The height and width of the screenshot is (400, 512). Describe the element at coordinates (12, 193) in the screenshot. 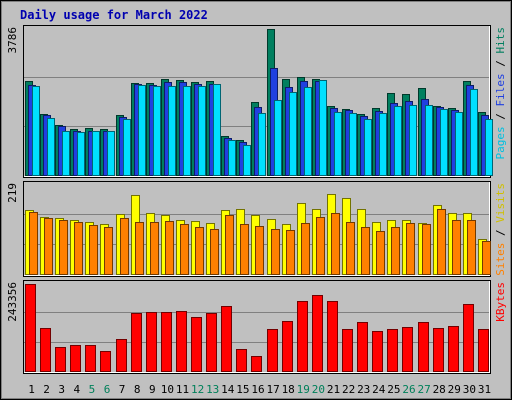

I see `panel-max-label: 219` at that location.